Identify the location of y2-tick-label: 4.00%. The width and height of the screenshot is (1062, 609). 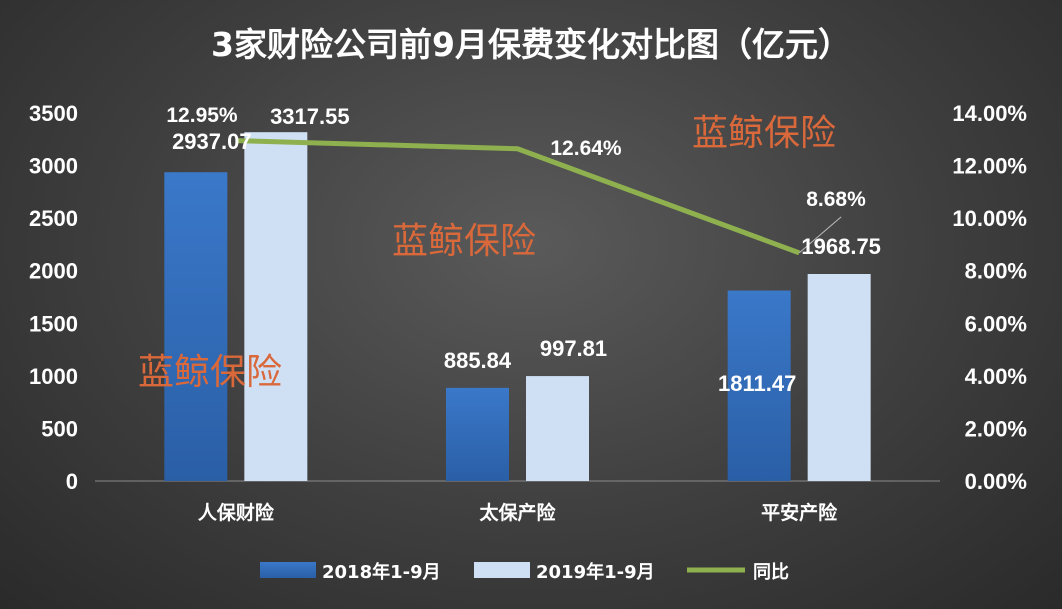
(996, 376).